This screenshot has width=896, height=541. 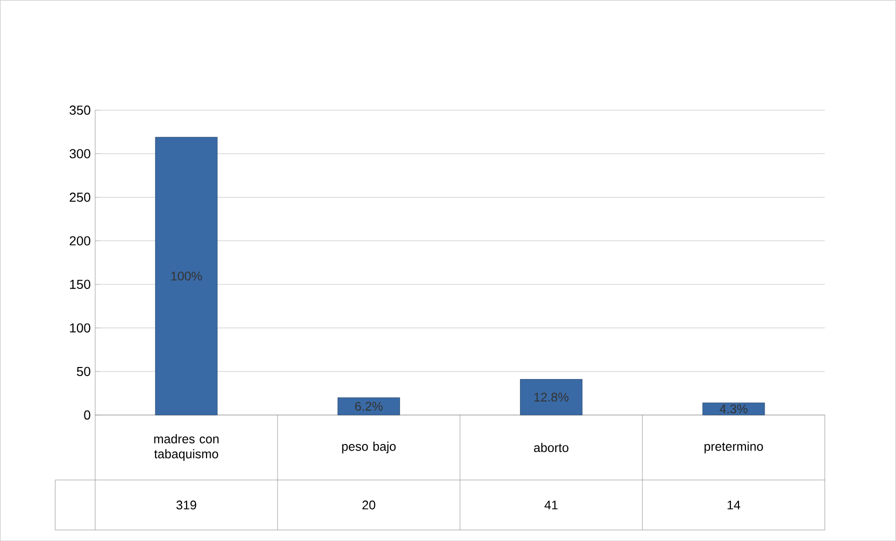 I want to click on data-label: 14, so click(x=734, y=505).